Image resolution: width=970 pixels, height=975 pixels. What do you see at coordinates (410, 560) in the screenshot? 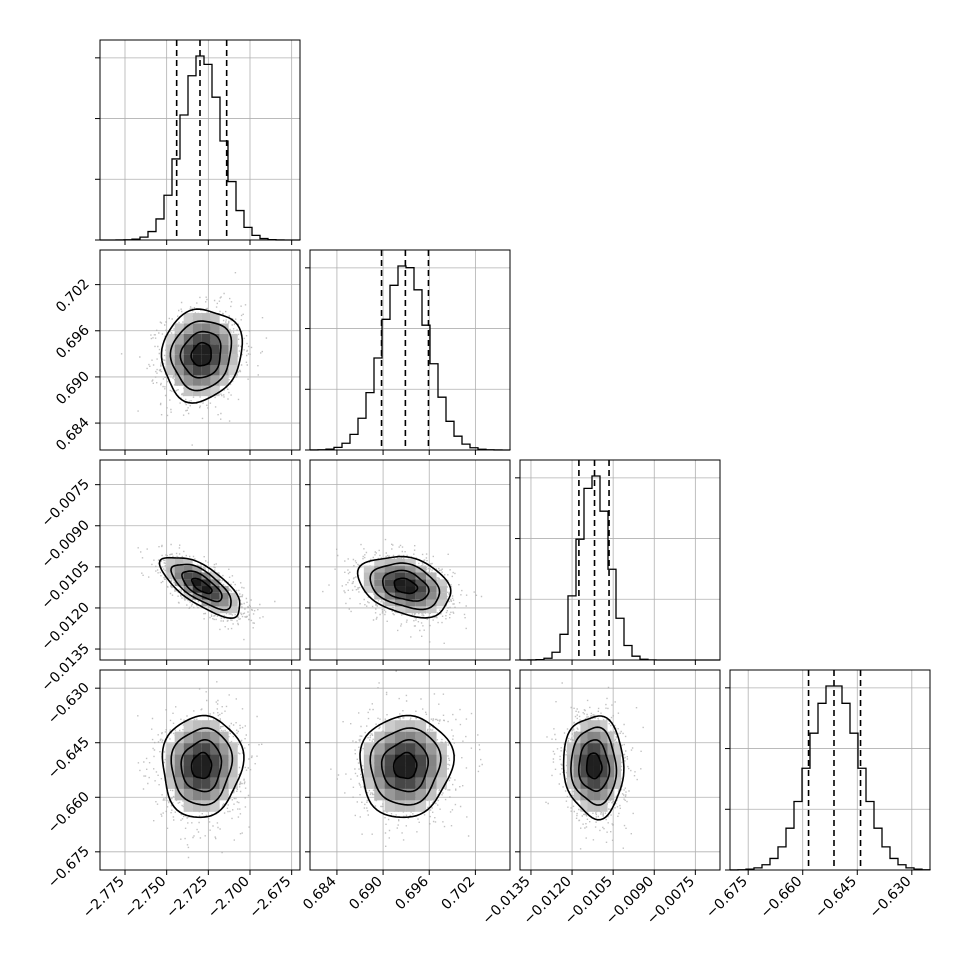
I see `panel-frame` at bounding box center [410, 560].